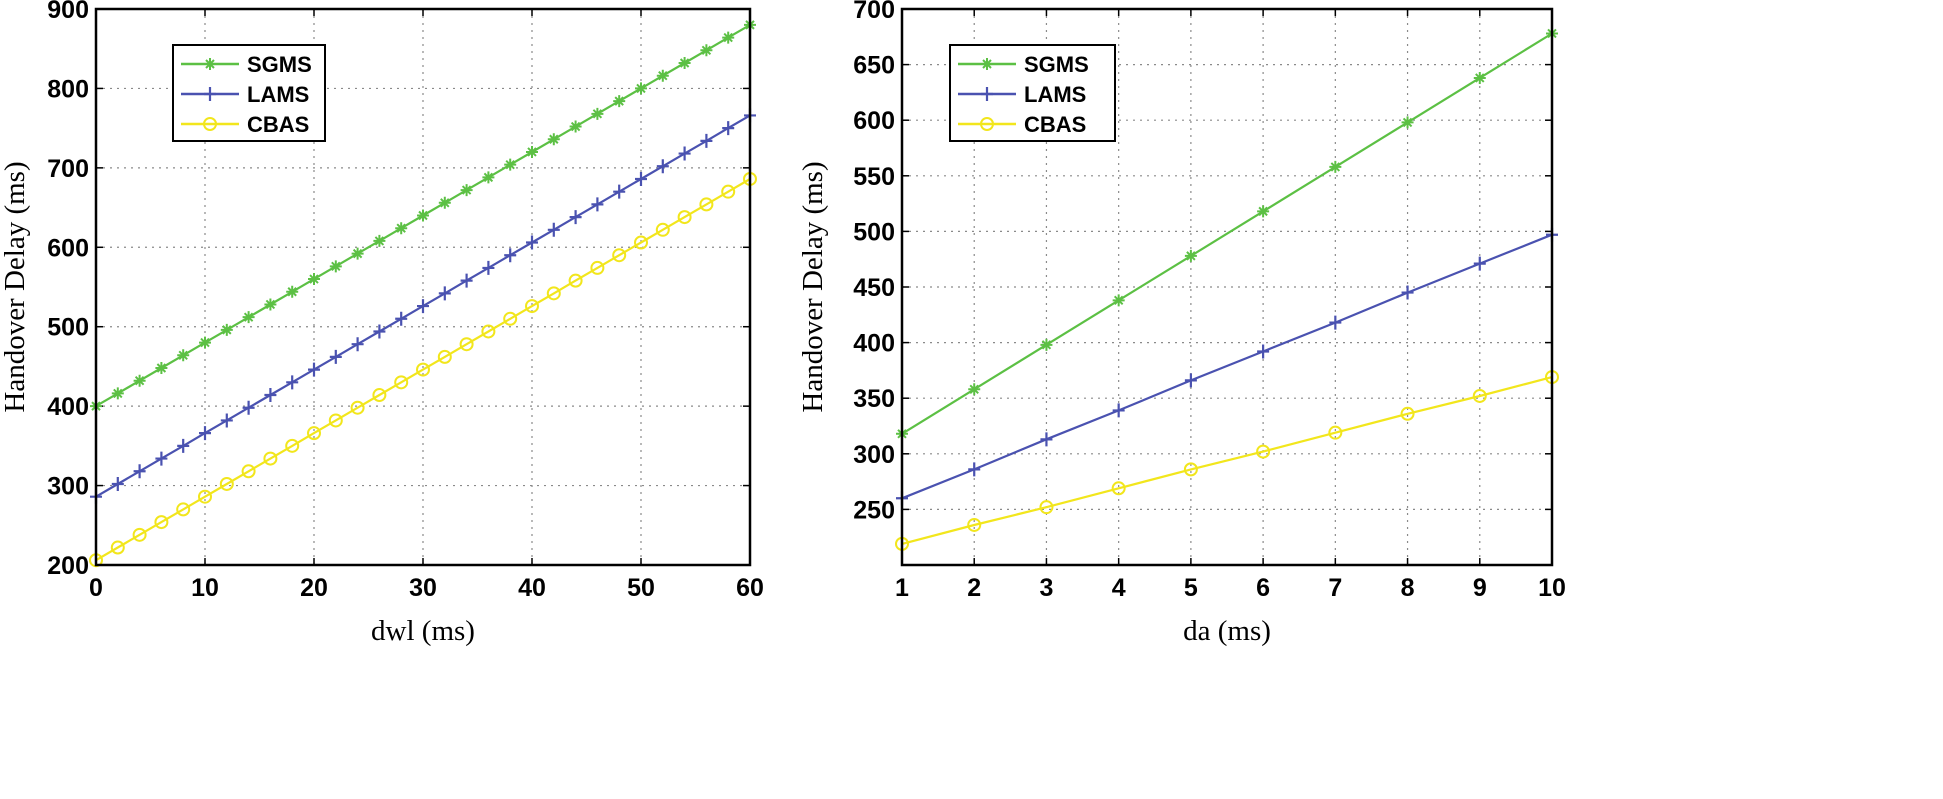 The width and height of the screenshot is (1943, 799). I want to click on y-tick-label: 450, so click(874, 288).